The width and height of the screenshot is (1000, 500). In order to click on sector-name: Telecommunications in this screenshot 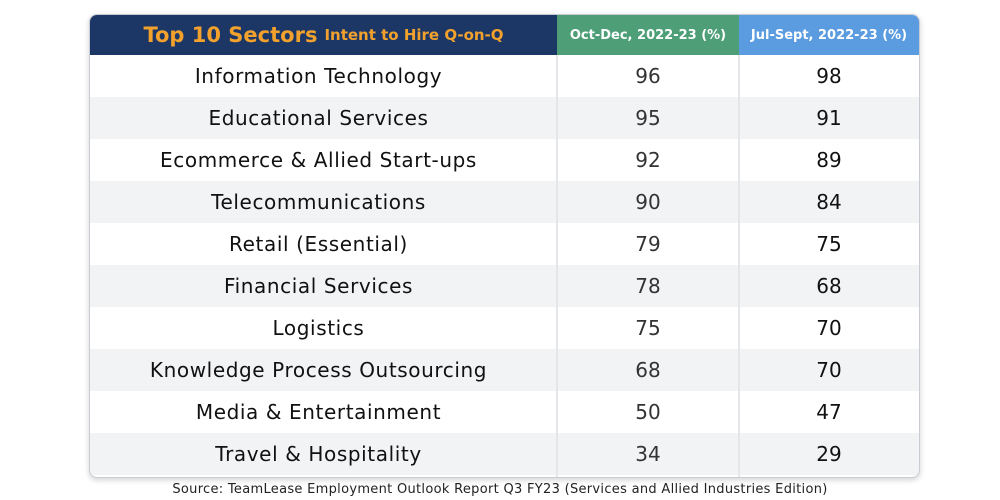, I will do `click(318, 202)`.